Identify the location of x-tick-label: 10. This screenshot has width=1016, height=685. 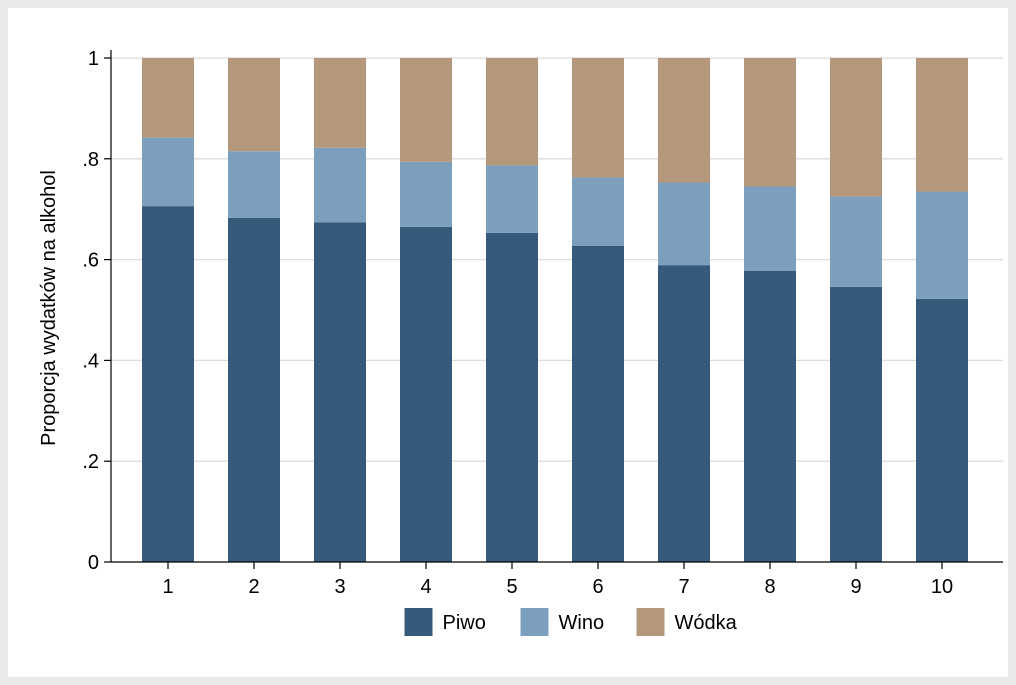
(942, 587).